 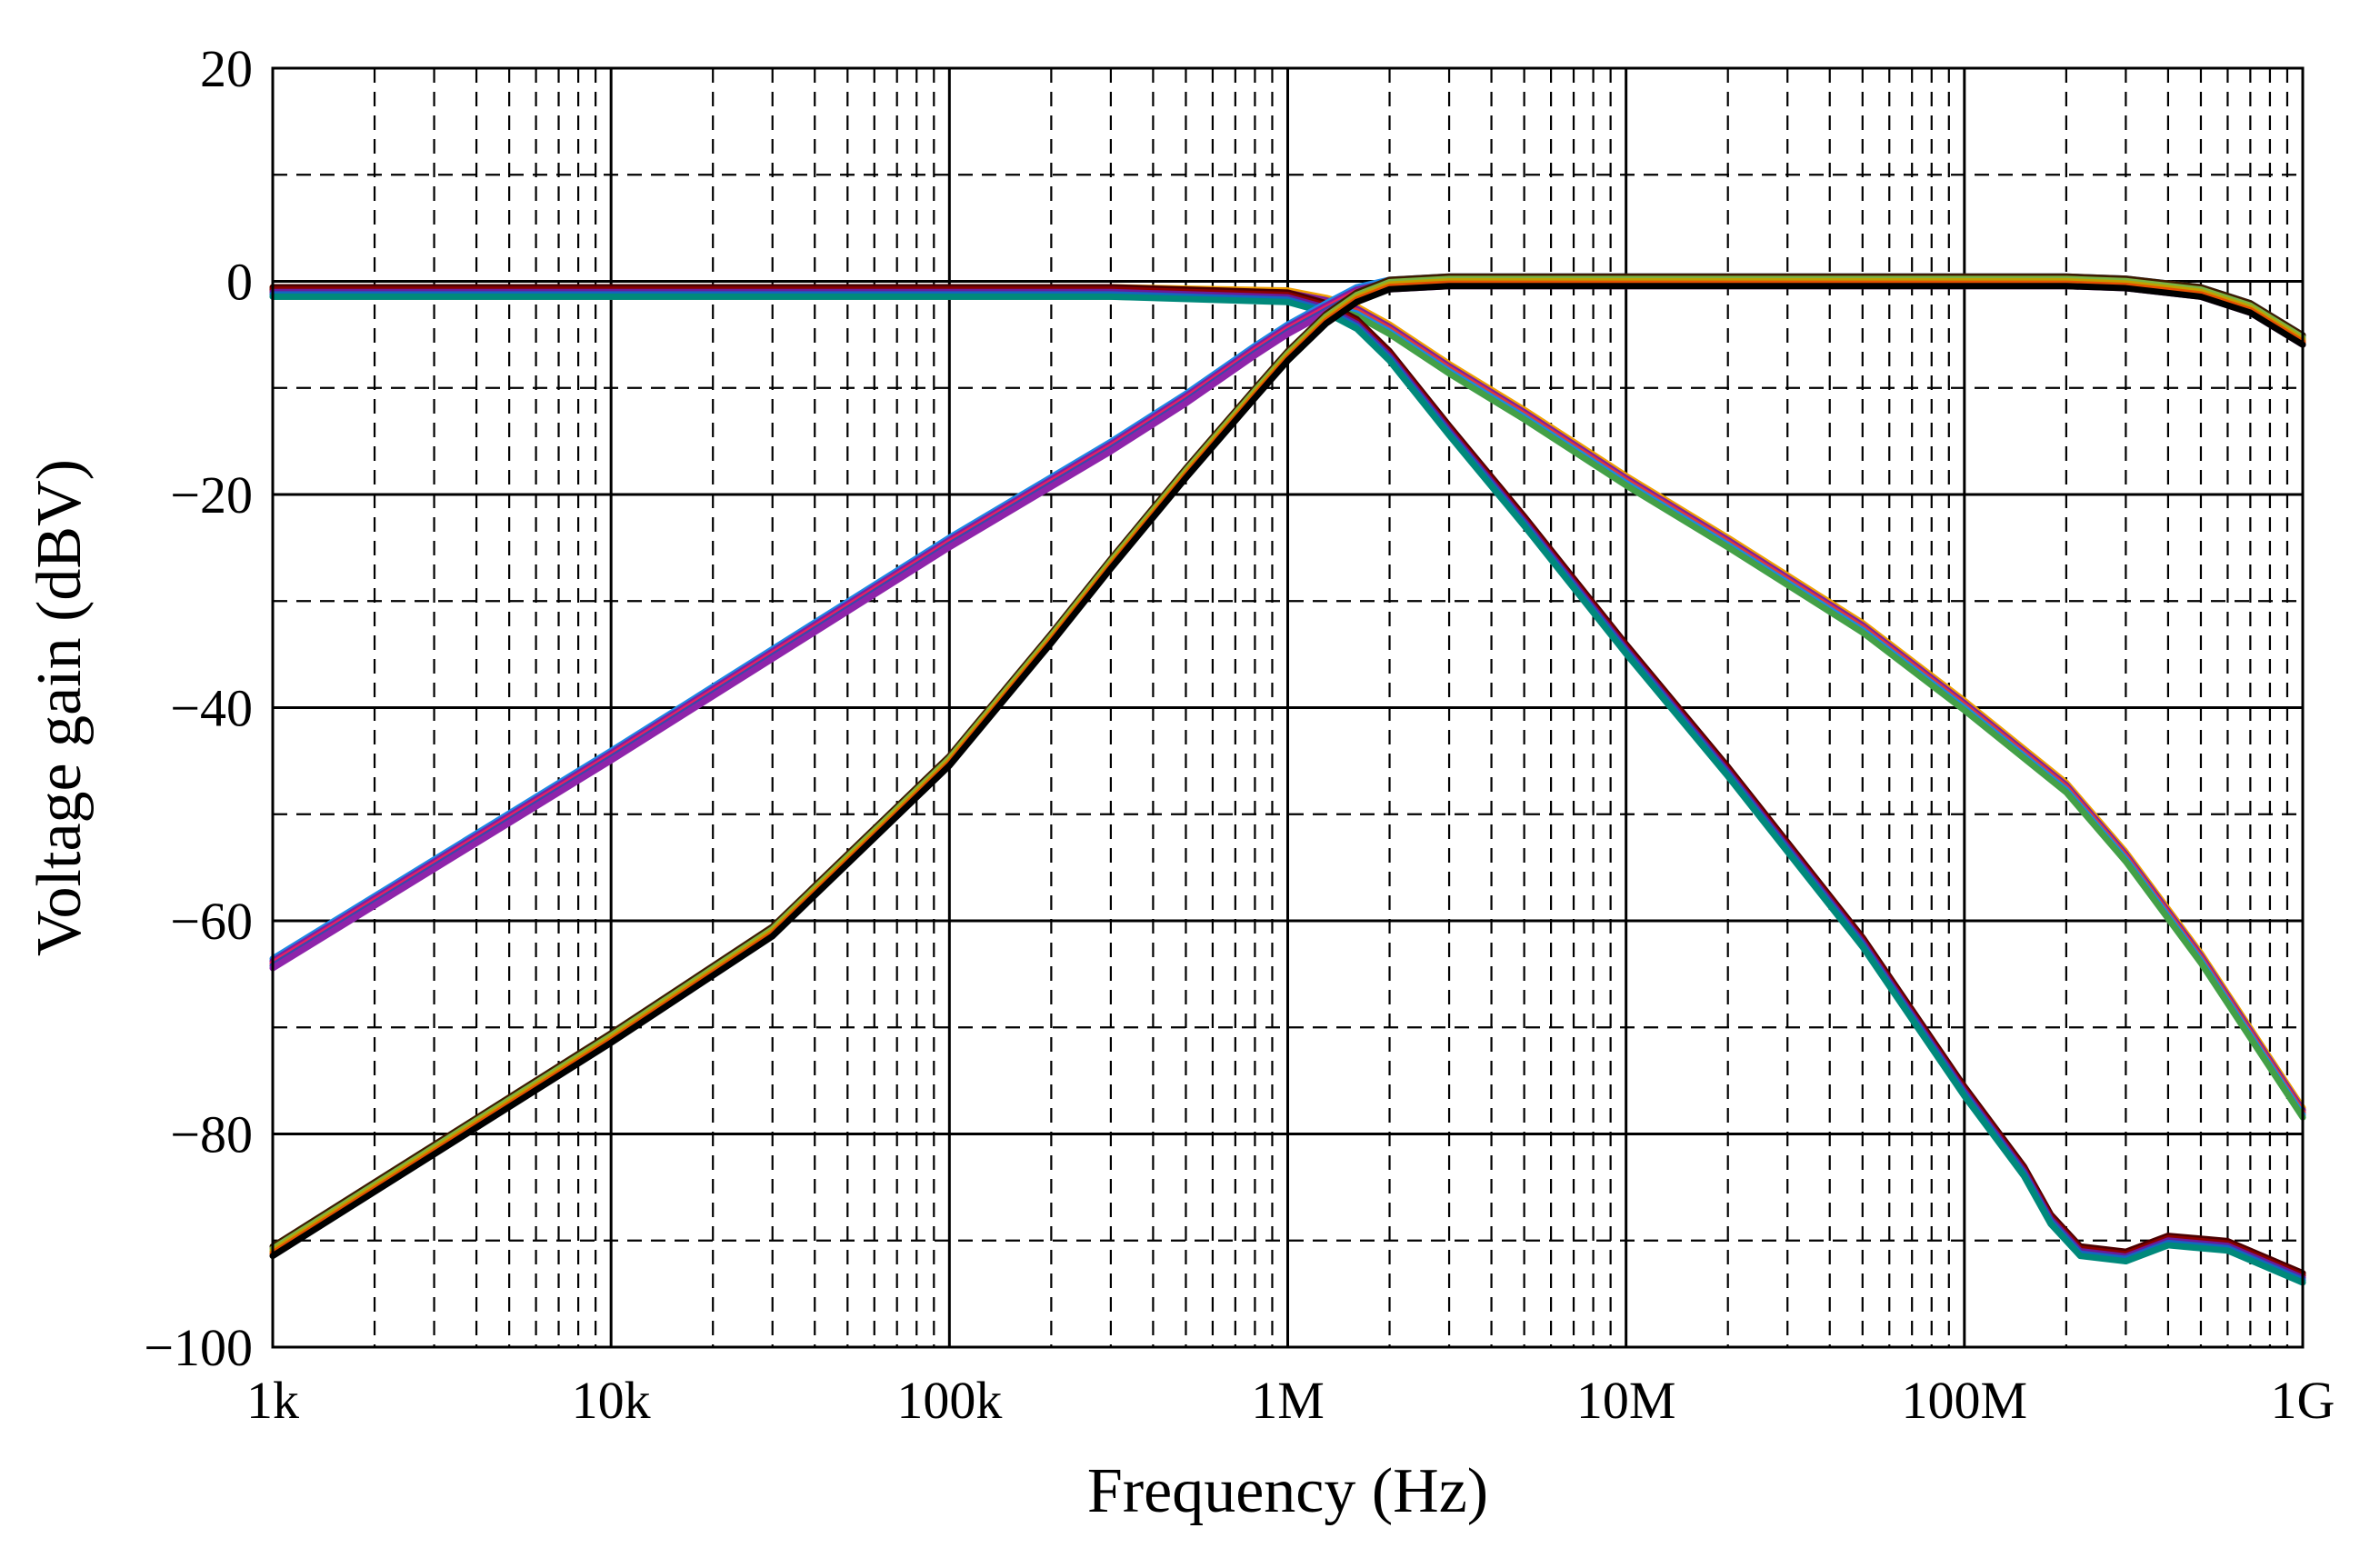 What do you see at coordinates (1288, 1491) in the screenshot?
I see `x-axis-title: Frequency (Hz)` at bounding box center [1288, 1491].